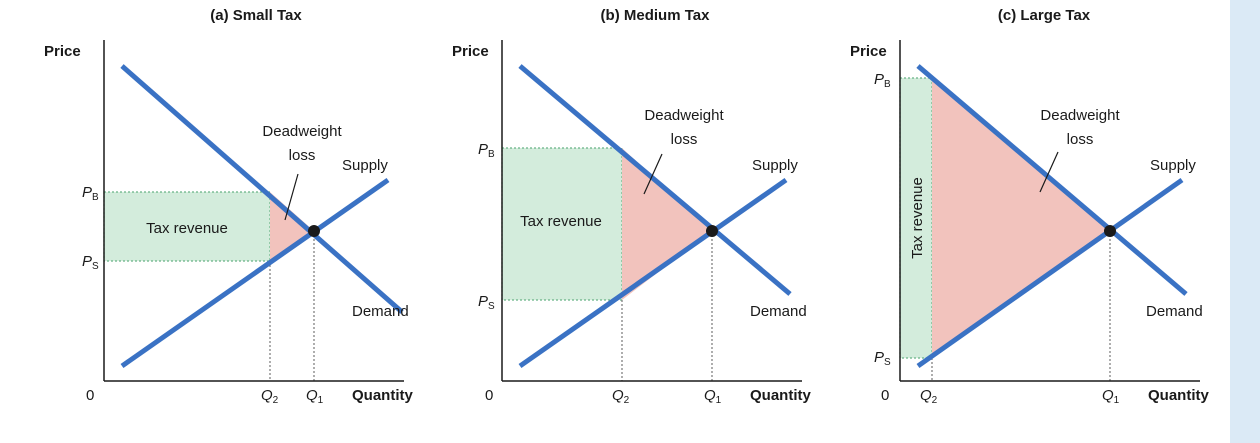 Image resolution: width=1260 pixels, height=443 pixels. Describe the element at coordinates (1245, 221) in the screenshot. I see `side-strip` at that location.